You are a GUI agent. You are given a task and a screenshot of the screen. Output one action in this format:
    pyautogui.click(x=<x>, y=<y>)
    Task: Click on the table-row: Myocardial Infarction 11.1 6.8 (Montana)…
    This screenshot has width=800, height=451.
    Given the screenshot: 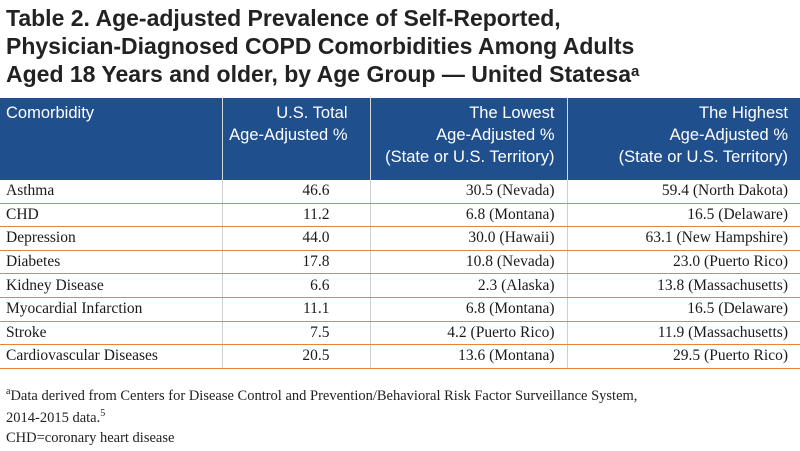 What is the action you would take?
    pyautogui.click(x=400, y=309)
    